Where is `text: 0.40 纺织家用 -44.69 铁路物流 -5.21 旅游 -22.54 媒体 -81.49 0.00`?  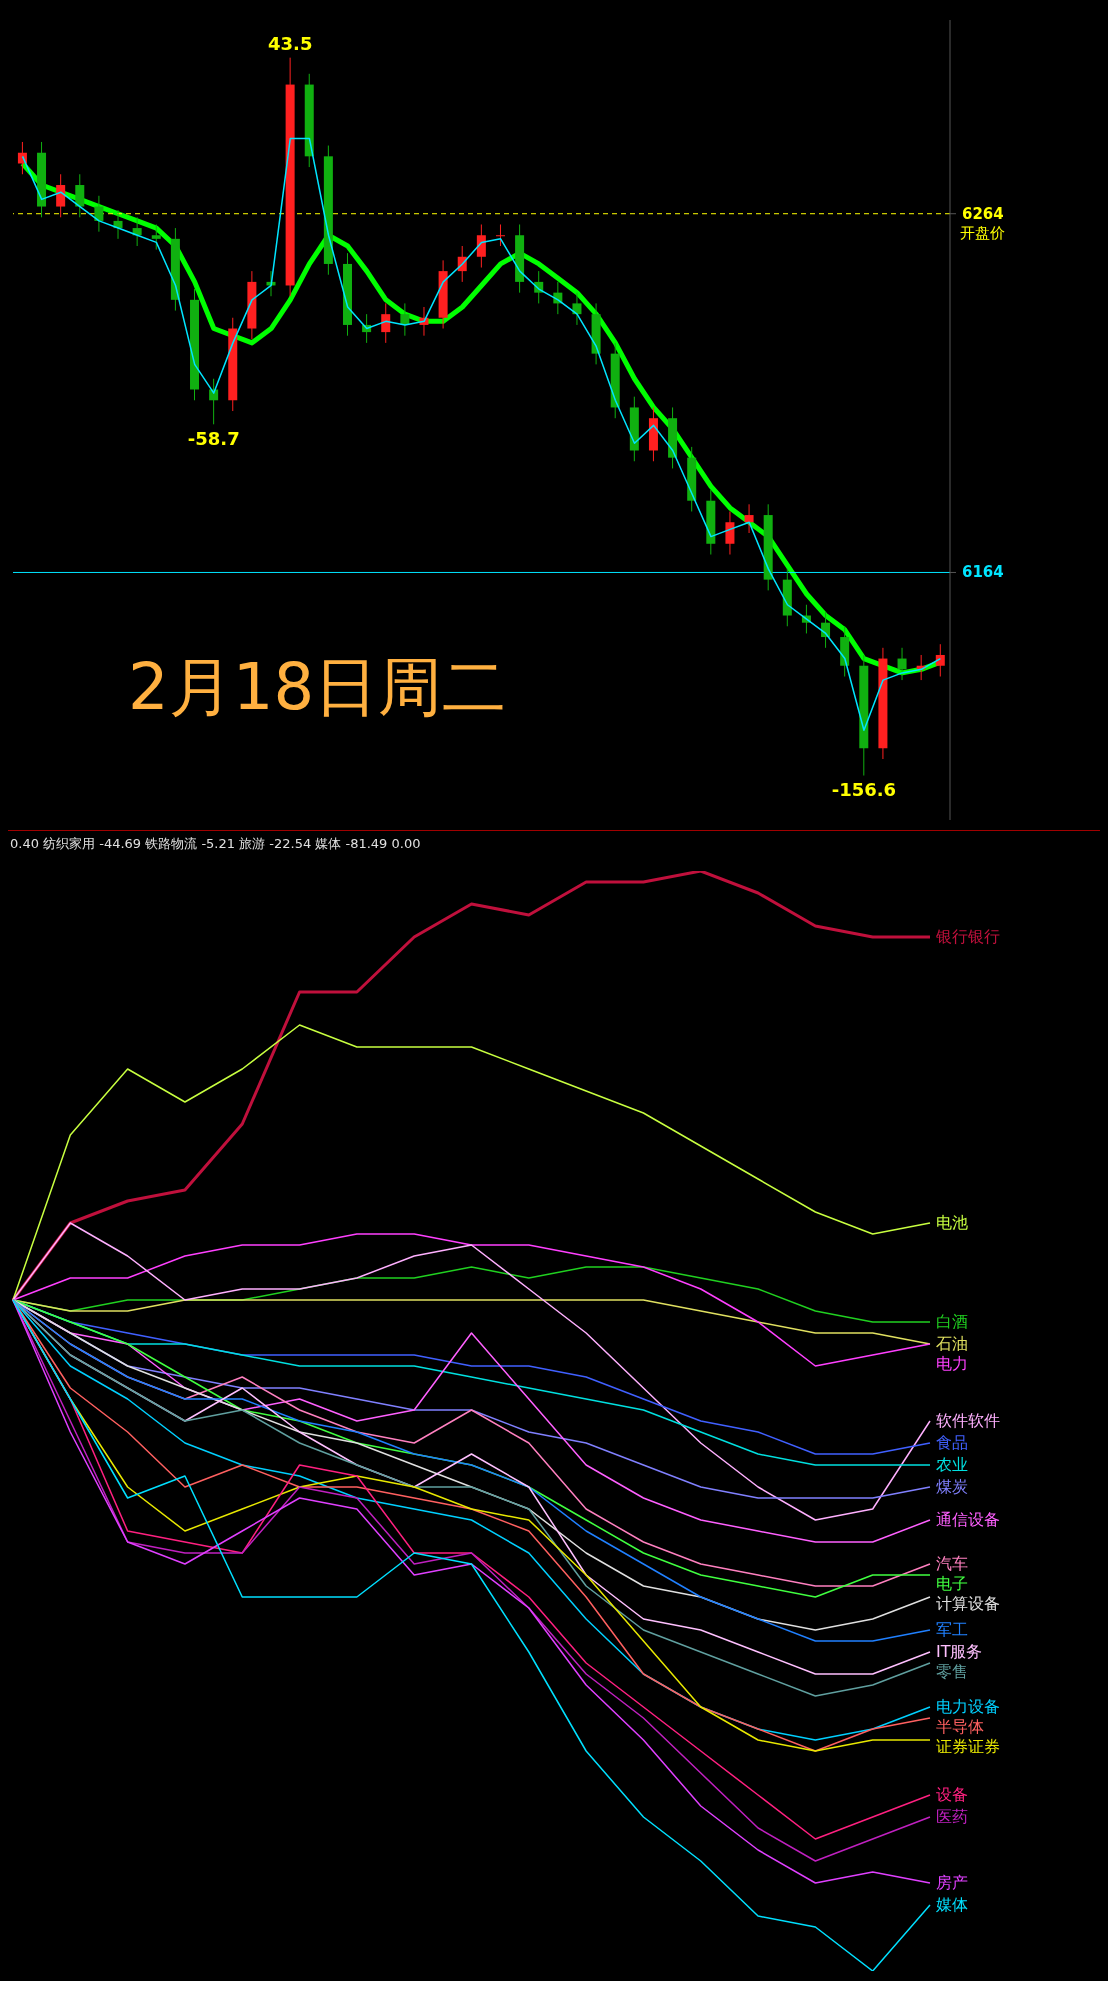
text: 0.40 纺织家用 -44.69 铁路物流 -5.21 旅游 -22.54 媒体 -81.49 0.00 is located at coordinates (215, 844).